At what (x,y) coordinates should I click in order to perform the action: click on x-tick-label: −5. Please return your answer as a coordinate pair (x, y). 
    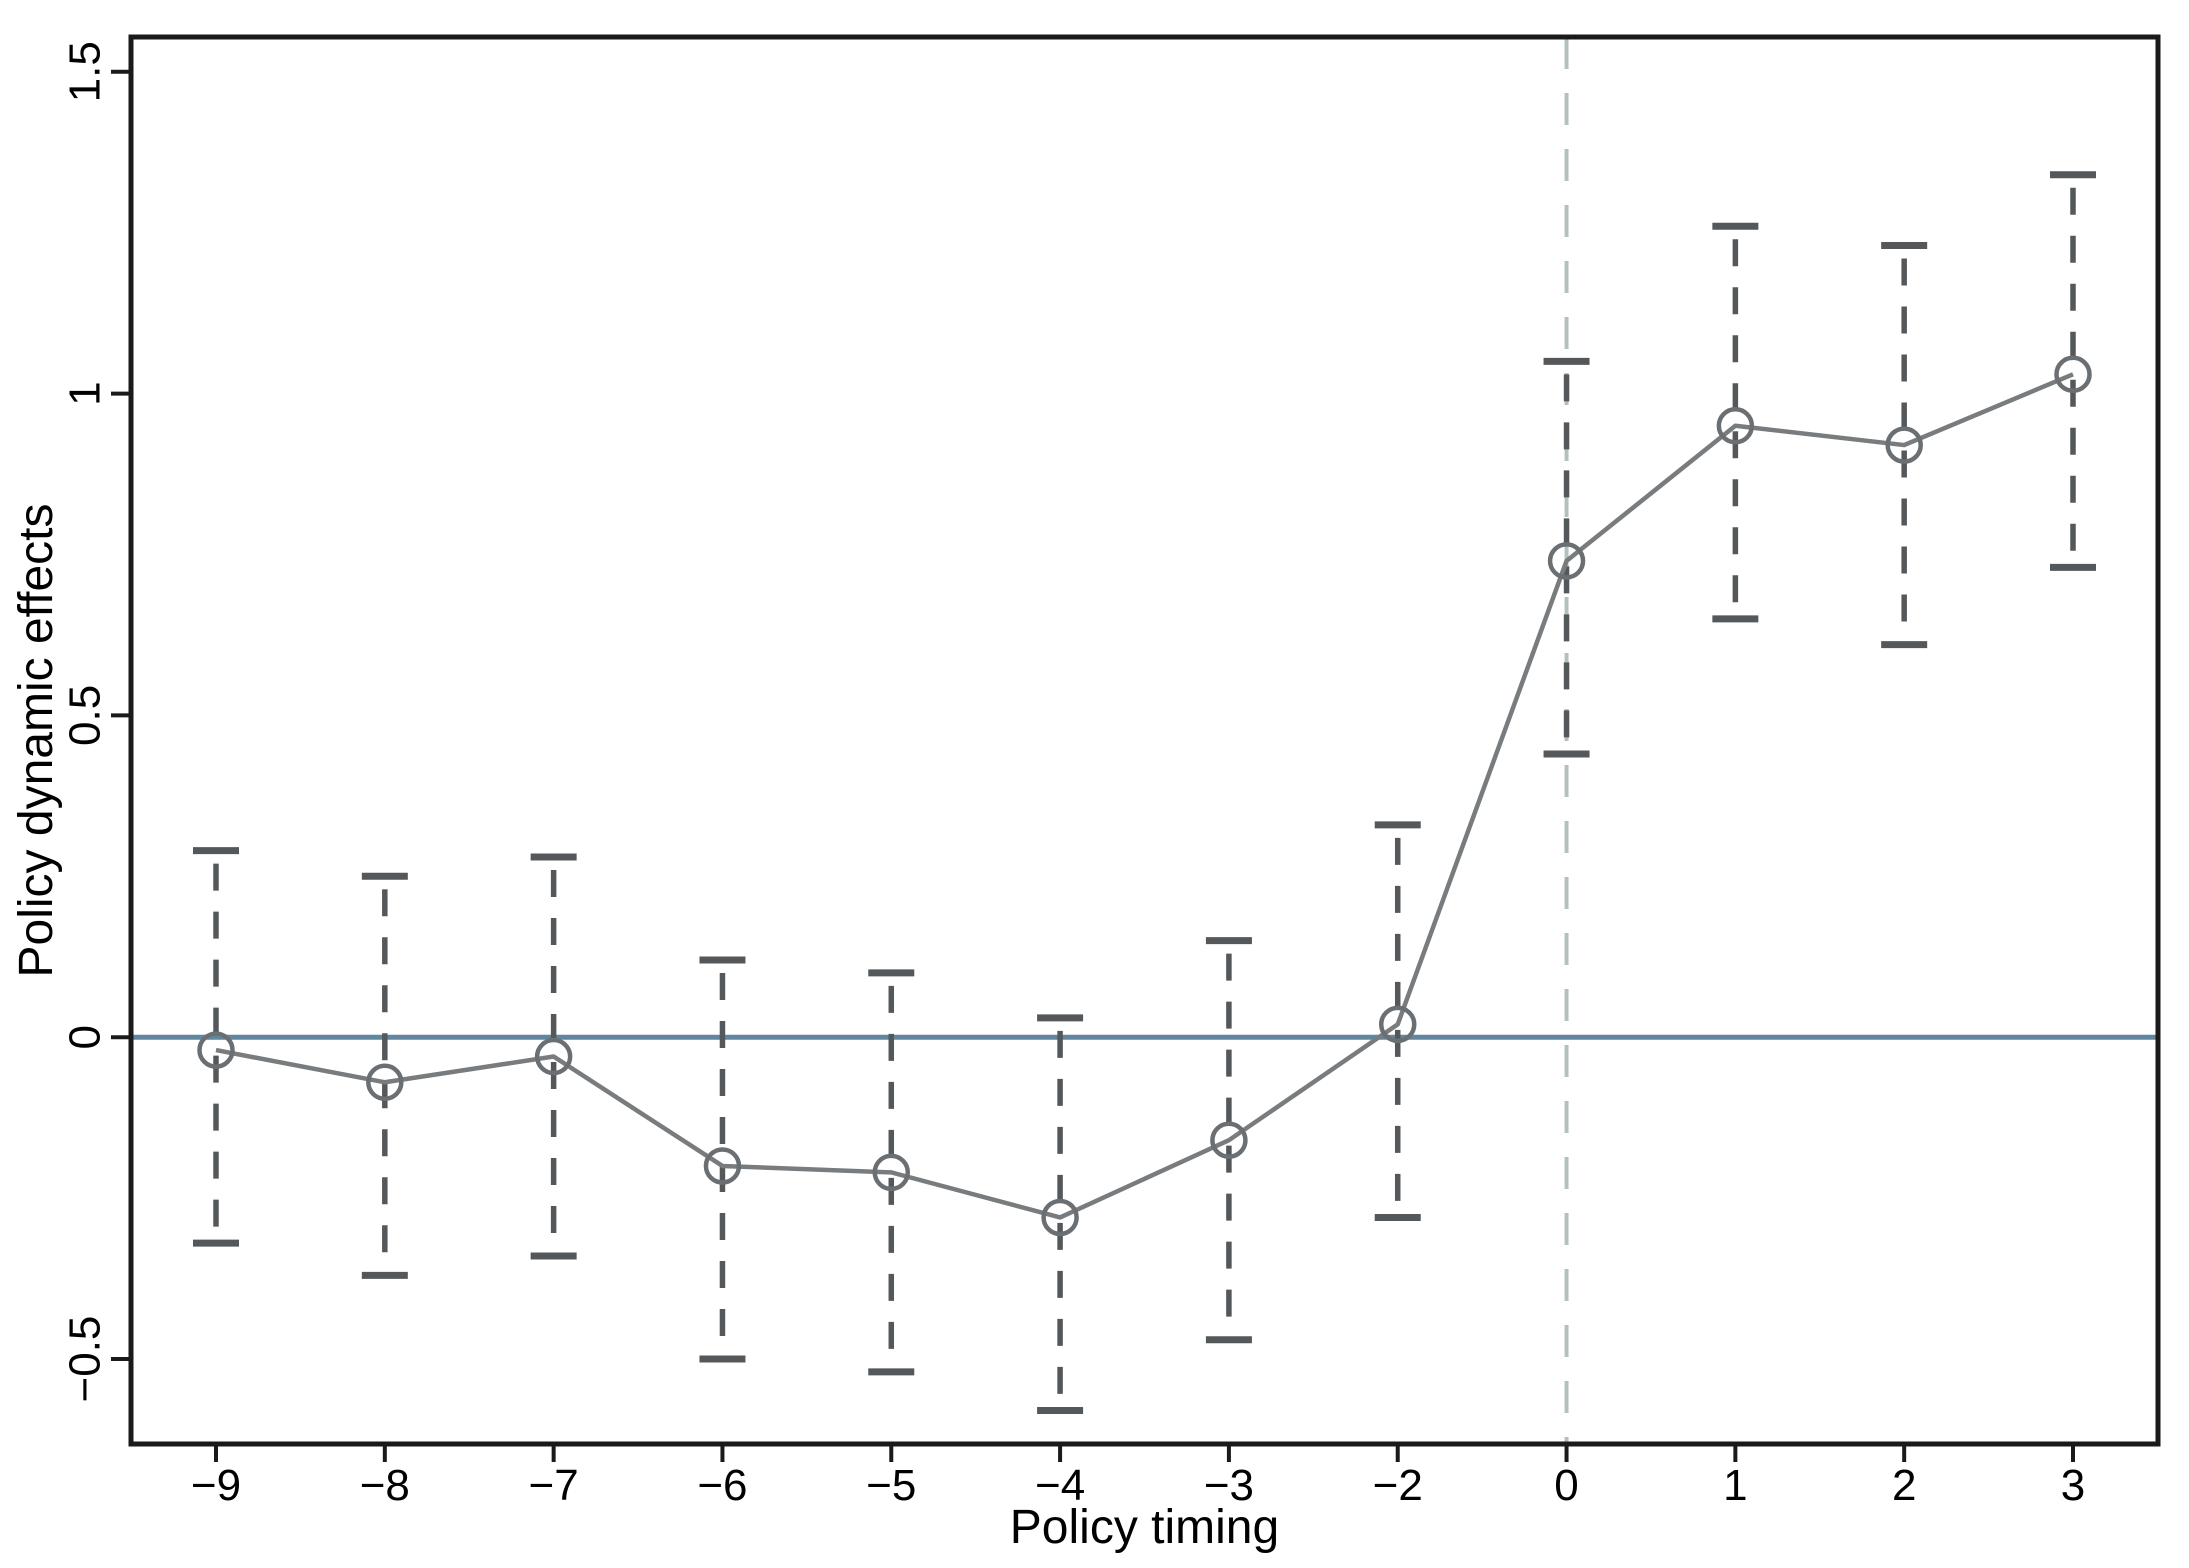
    Looking at the image, I should click on (891, 1485).